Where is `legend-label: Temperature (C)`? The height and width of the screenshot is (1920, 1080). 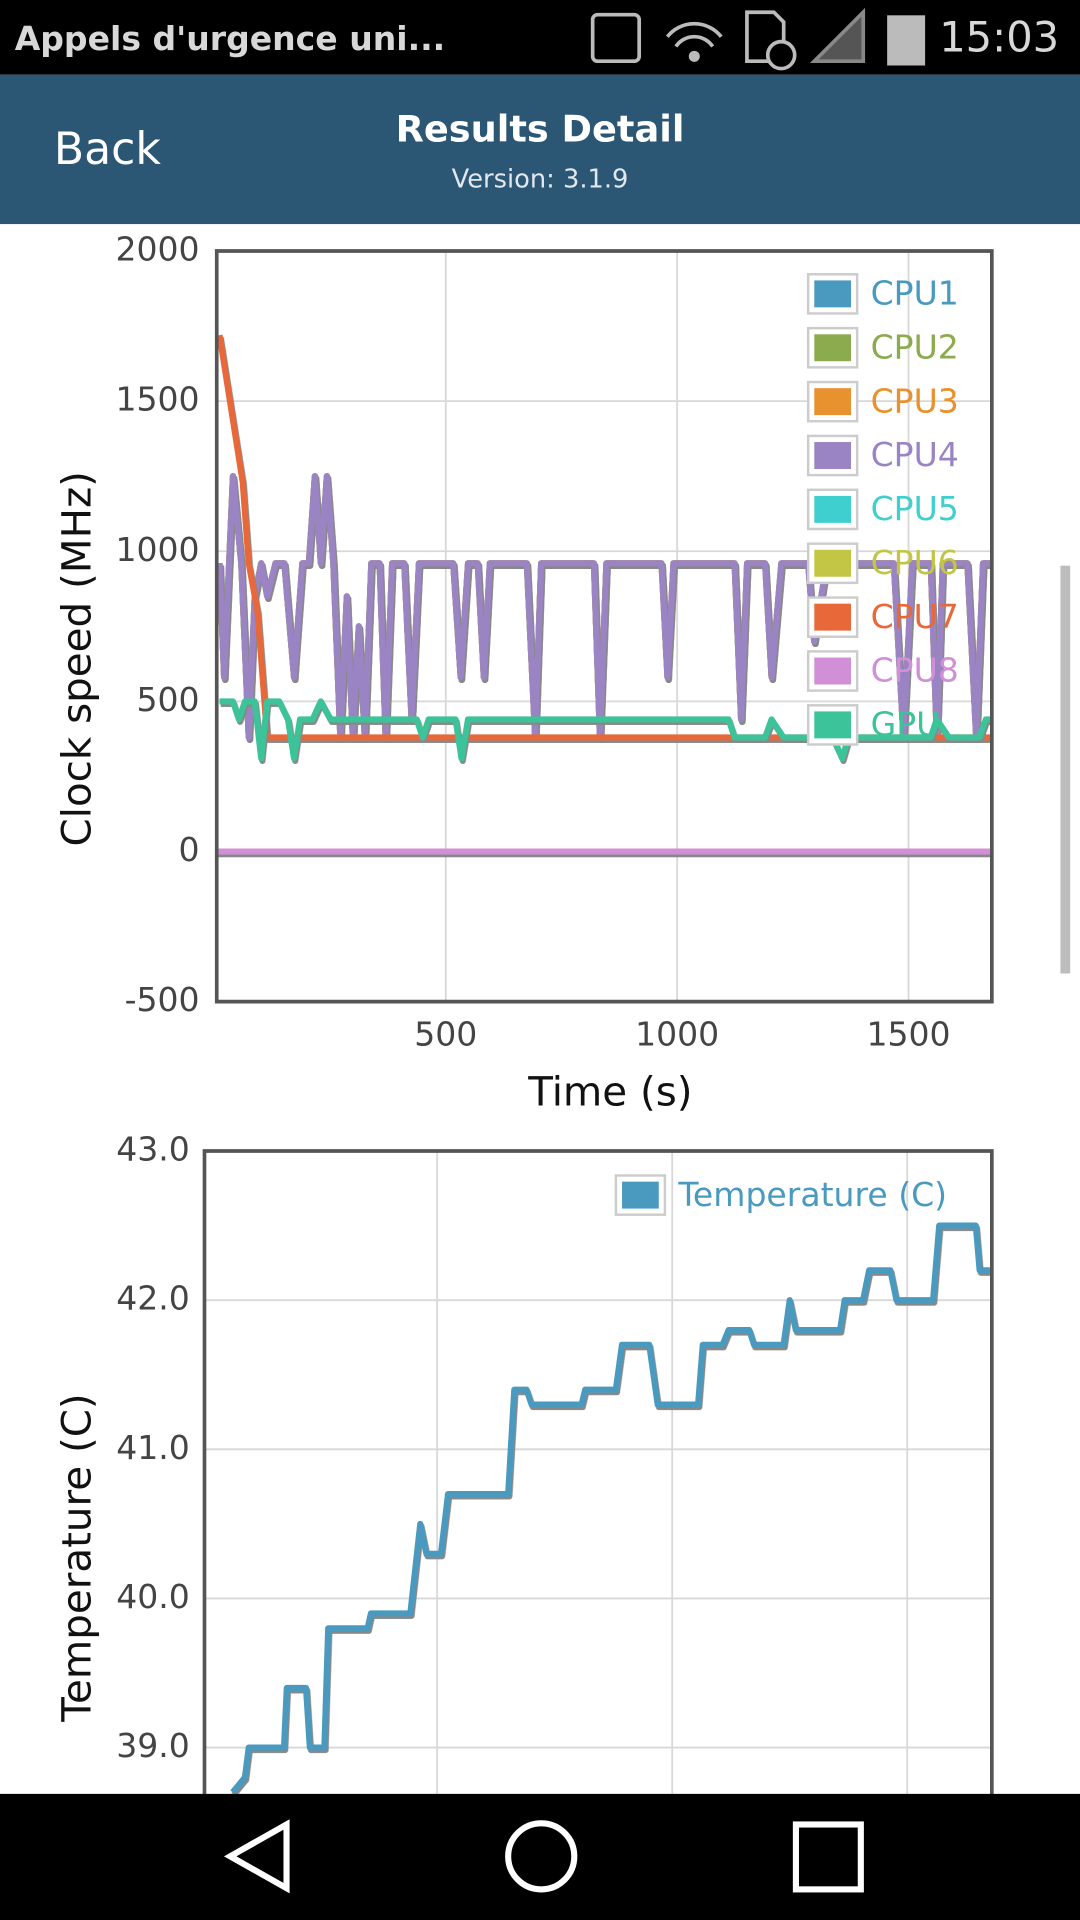
legend-label: Temperature (C) is located at coordinates (812, 1194).